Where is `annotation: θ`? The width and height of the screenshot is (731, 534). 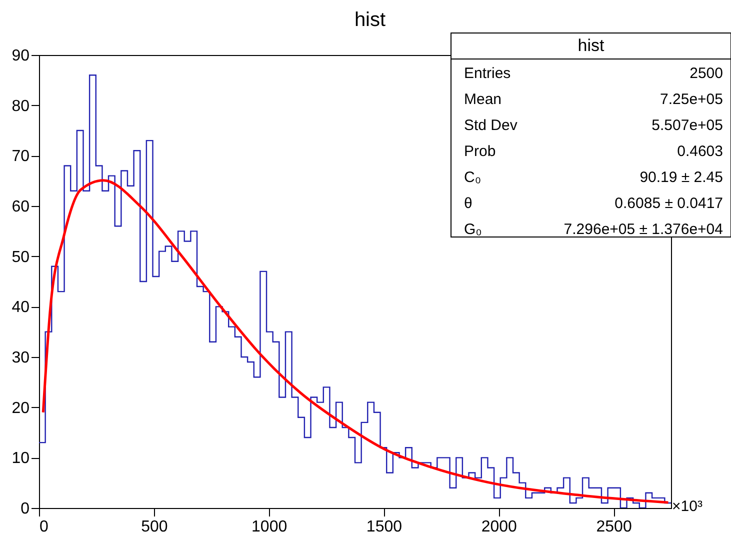 annotation: θ is located at coordinates (468, 203).